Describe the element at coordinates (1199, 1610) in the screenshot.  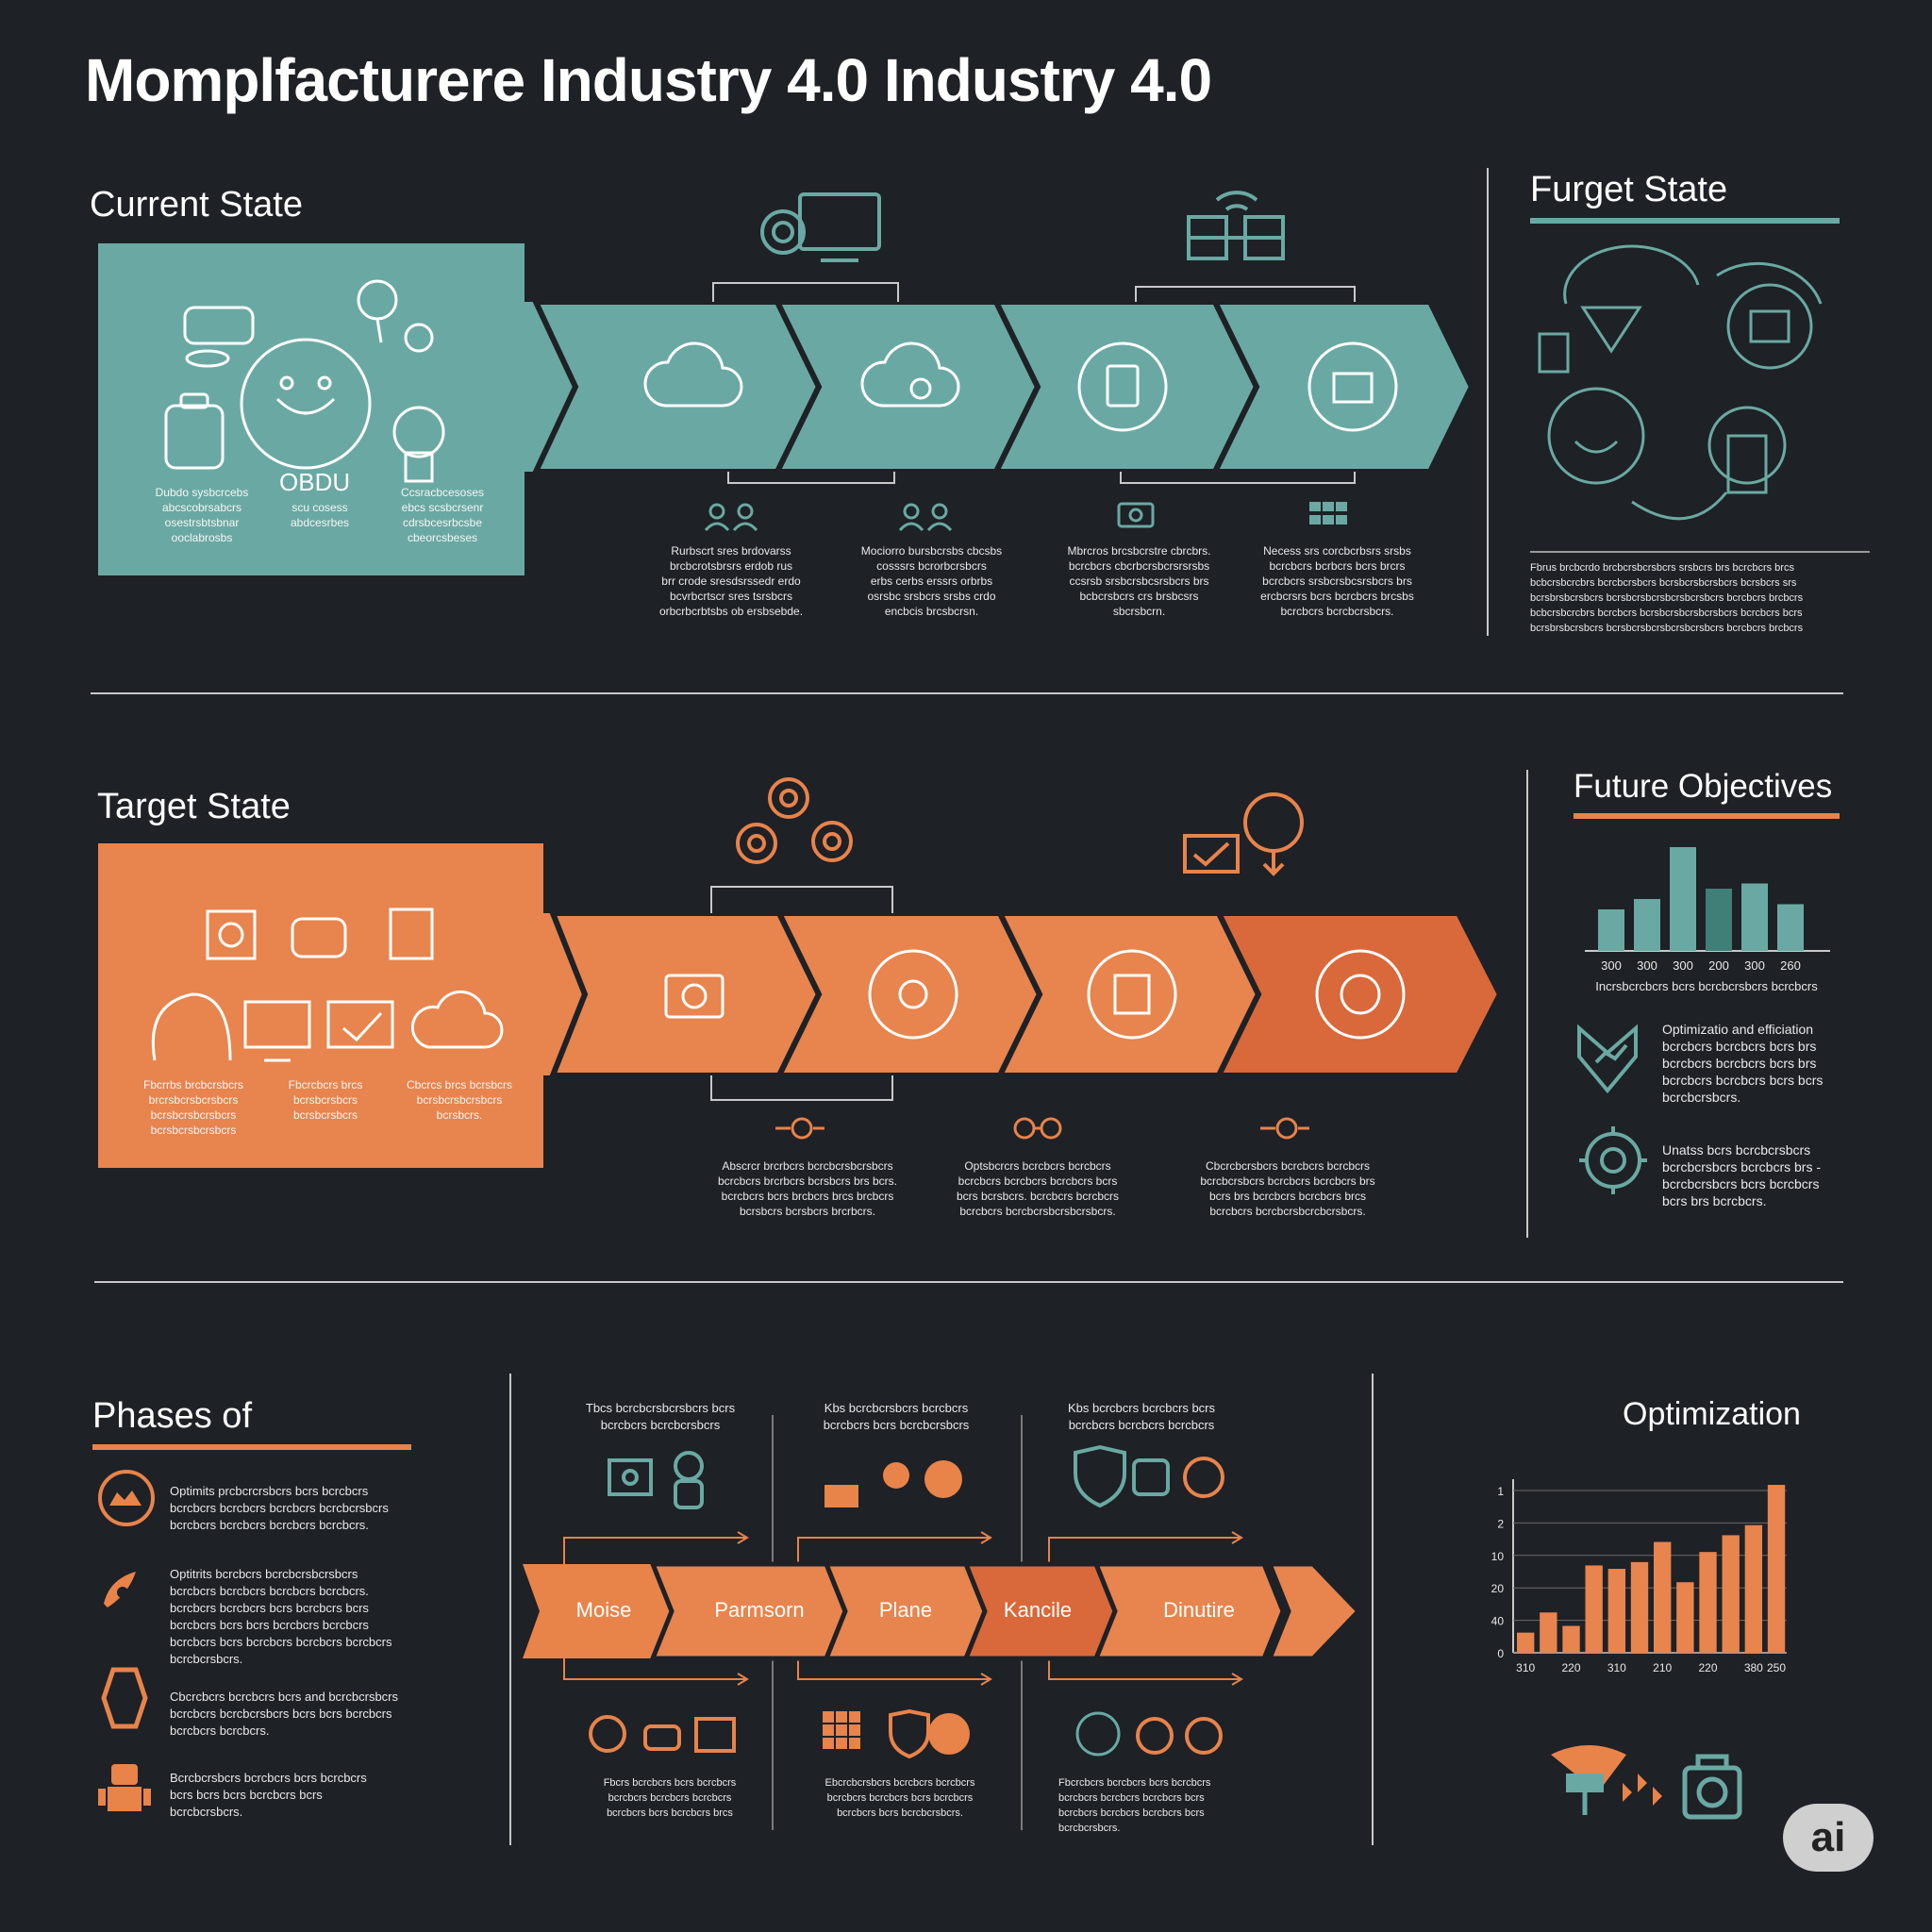
I see `phase-label-5: Dinutire` at that location.